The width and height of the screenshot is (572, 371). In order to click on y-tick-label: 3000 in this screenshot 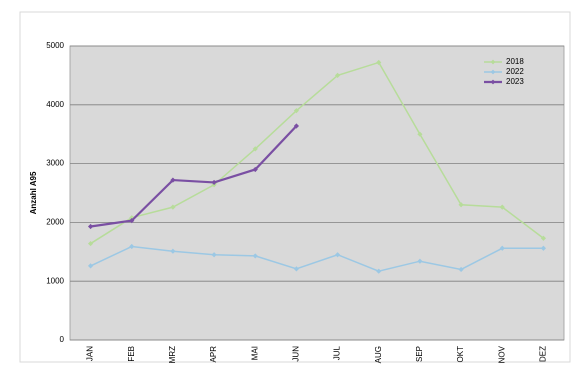, I will do `click(55, 163)`.